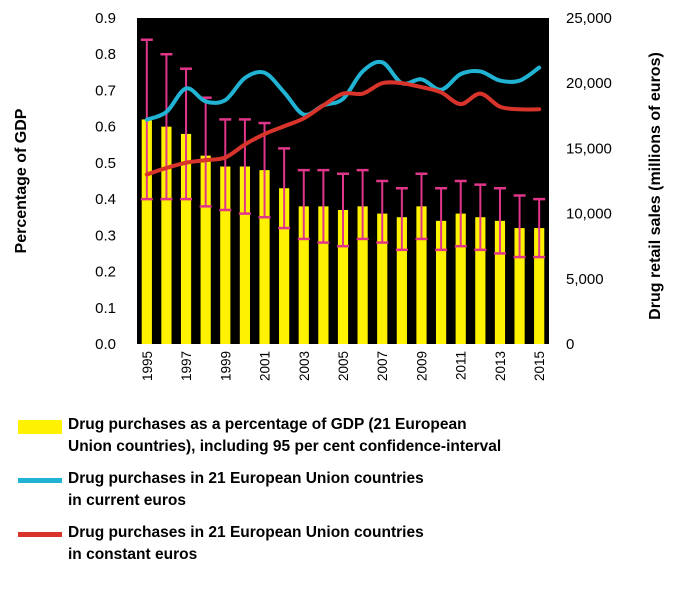 The image size is (678, 597). I want to click on x-tick-label: 2009, so click(421, 366).